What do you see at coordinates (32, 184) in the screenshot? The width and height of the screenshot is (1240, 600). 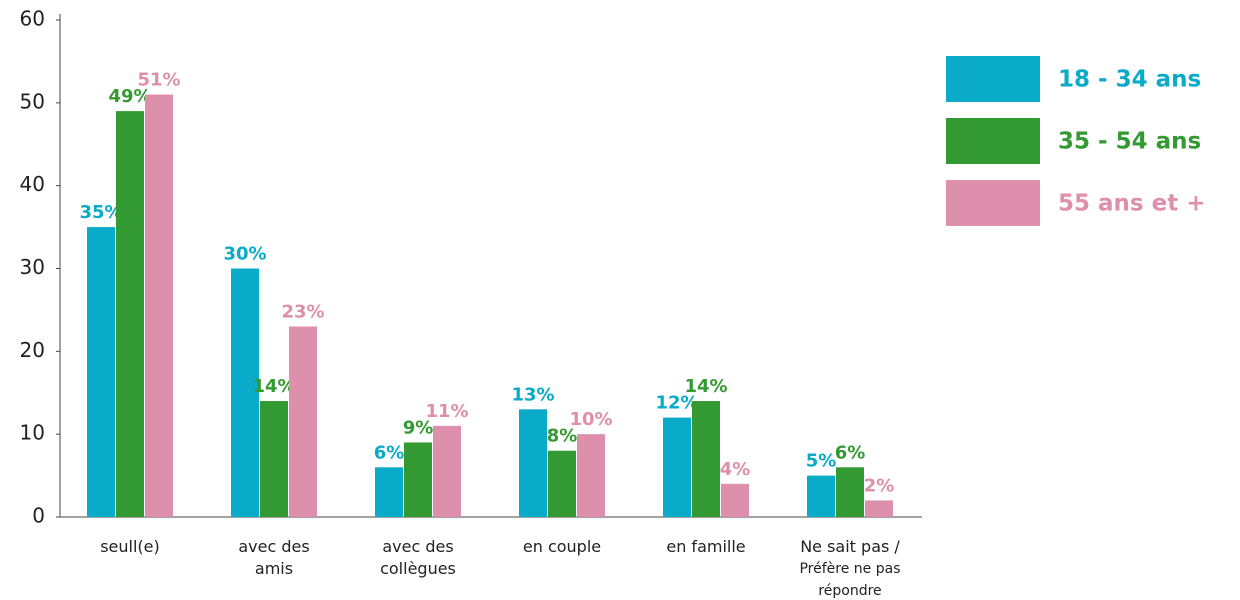 I see `y-tick-label: 40` at bounding box center [32, 184].